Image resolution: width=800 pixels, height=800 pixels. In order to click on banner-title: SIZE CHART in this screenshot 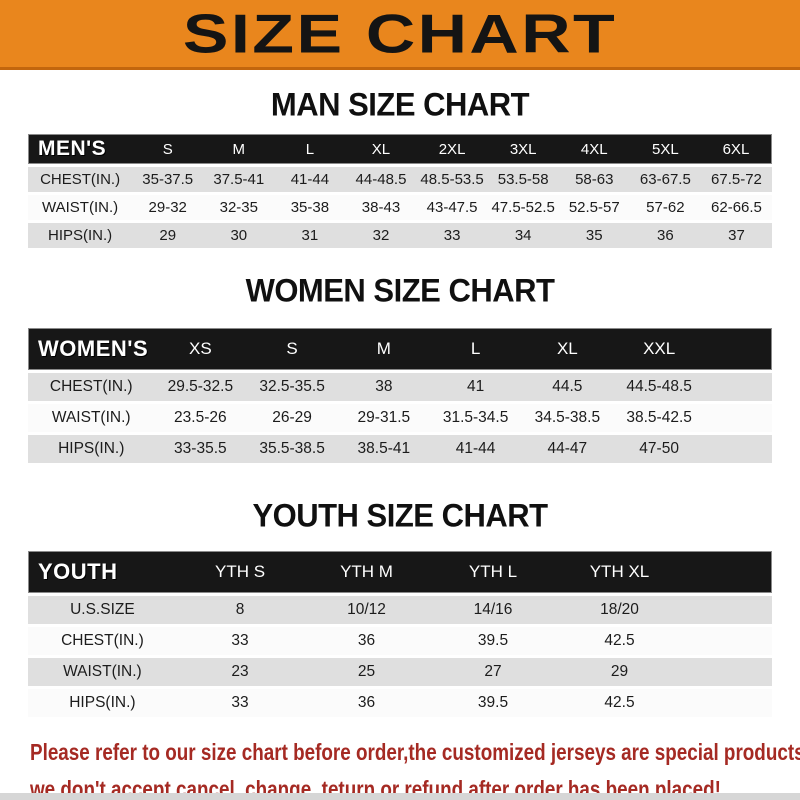, I will do `click(400, 33)`.